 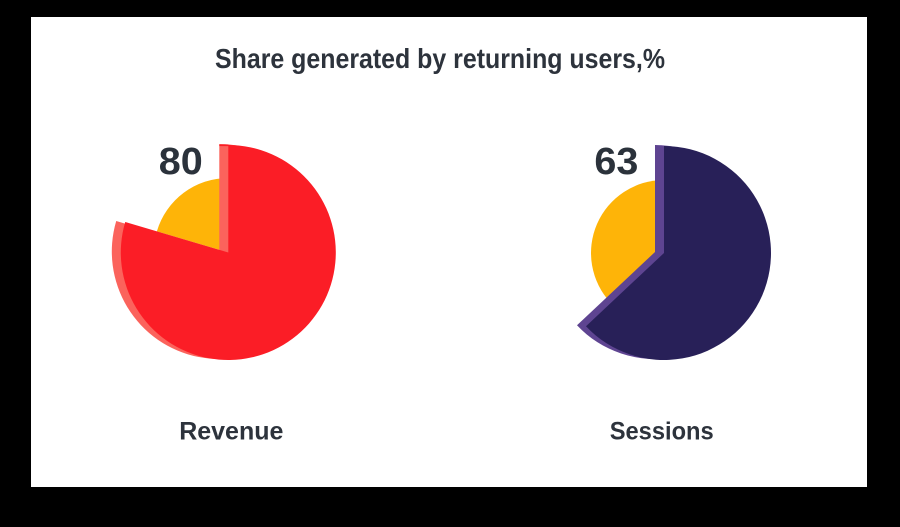 What do you see at coordinates (181, 162) in the screenshot?
I see `svg-text: 80` at bounding box center [181, 162].